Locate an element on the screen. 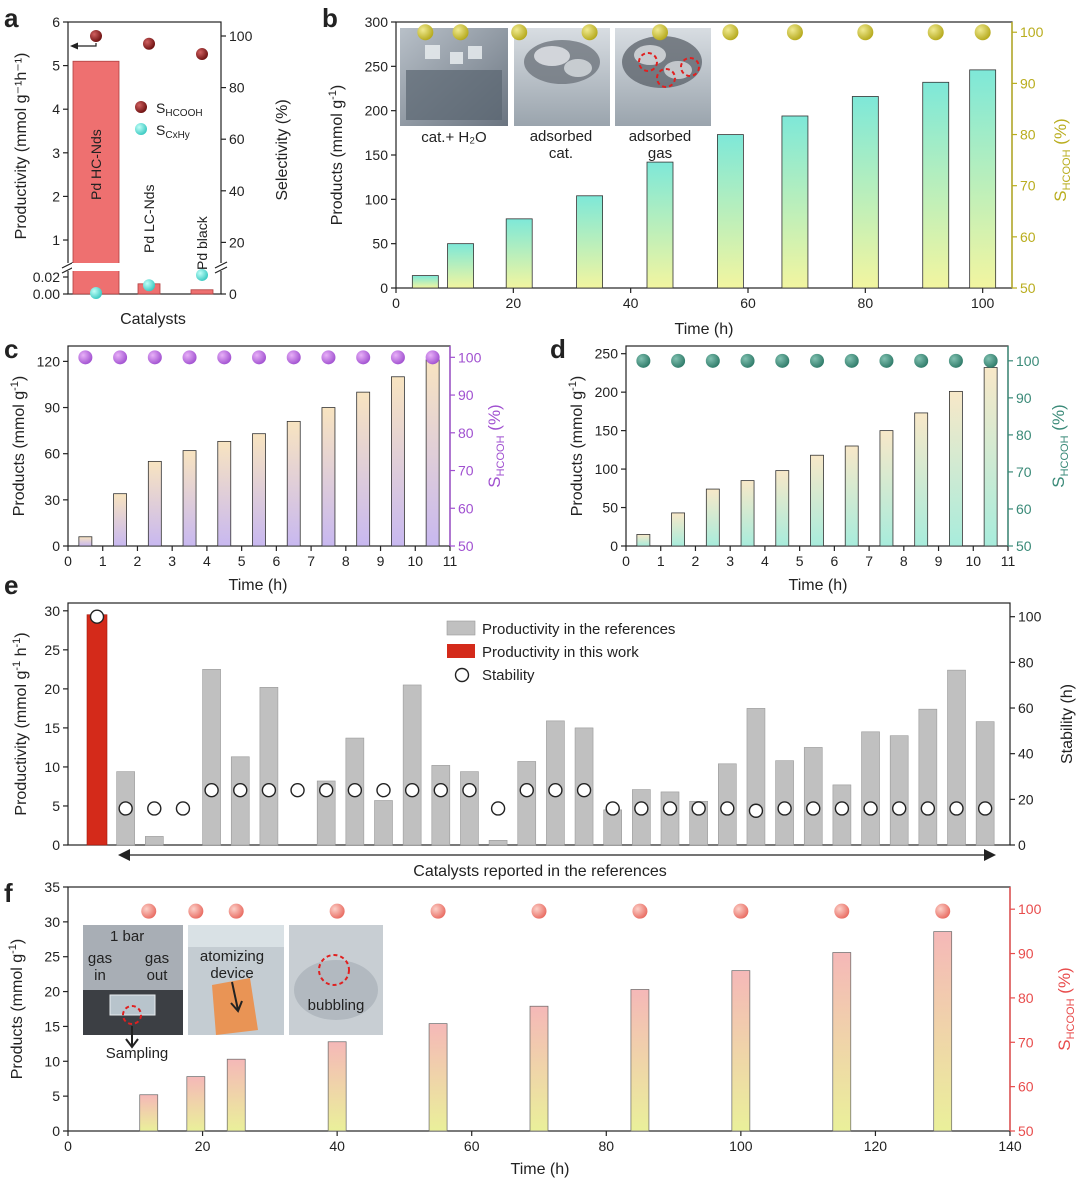  panel-letter-a: a is located at coordinates (11, 18).